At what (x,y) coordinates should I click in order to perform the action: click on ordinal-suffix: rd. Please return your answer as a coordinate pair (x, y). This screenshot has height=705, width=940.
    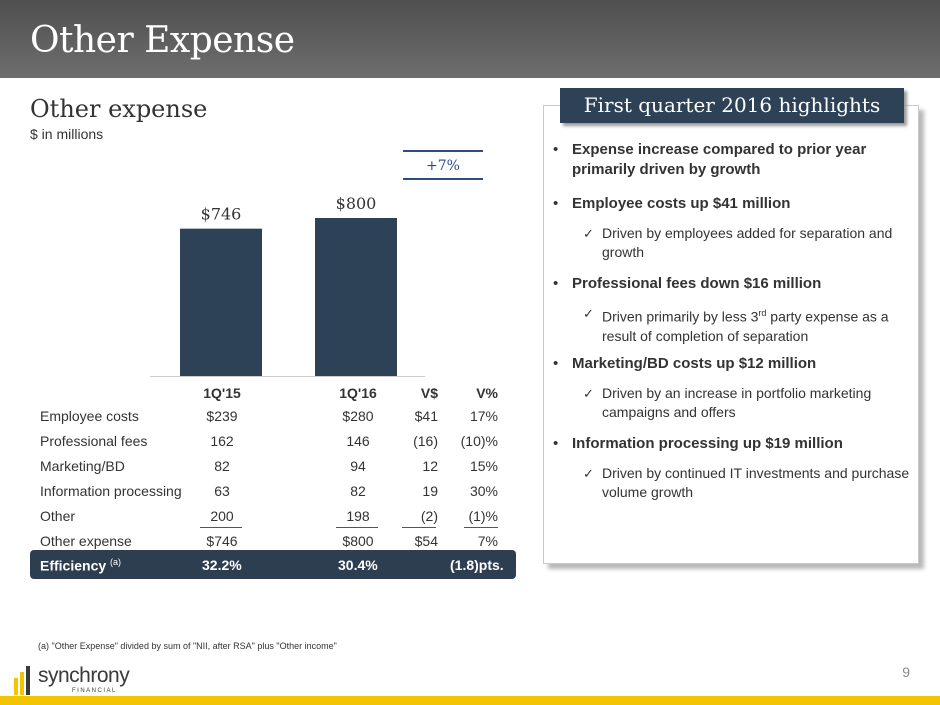
    Looking at the image, I should click on (762, 313).